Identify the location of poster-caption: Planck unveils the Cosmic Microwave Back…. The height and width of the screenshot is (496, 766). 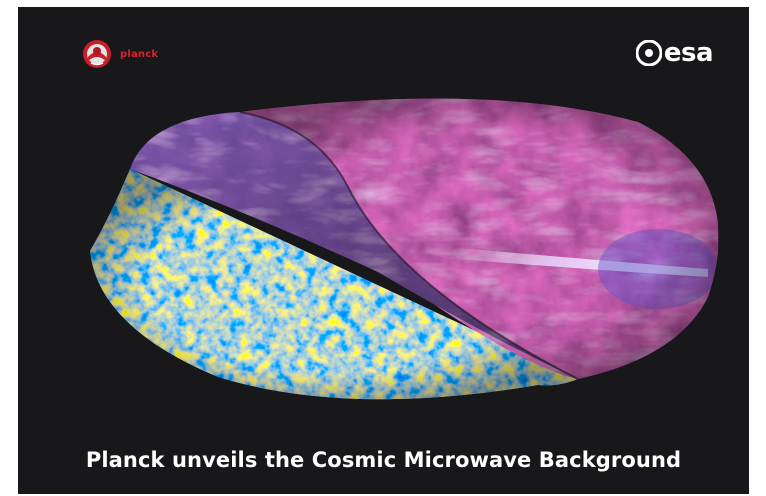
(383, 460).